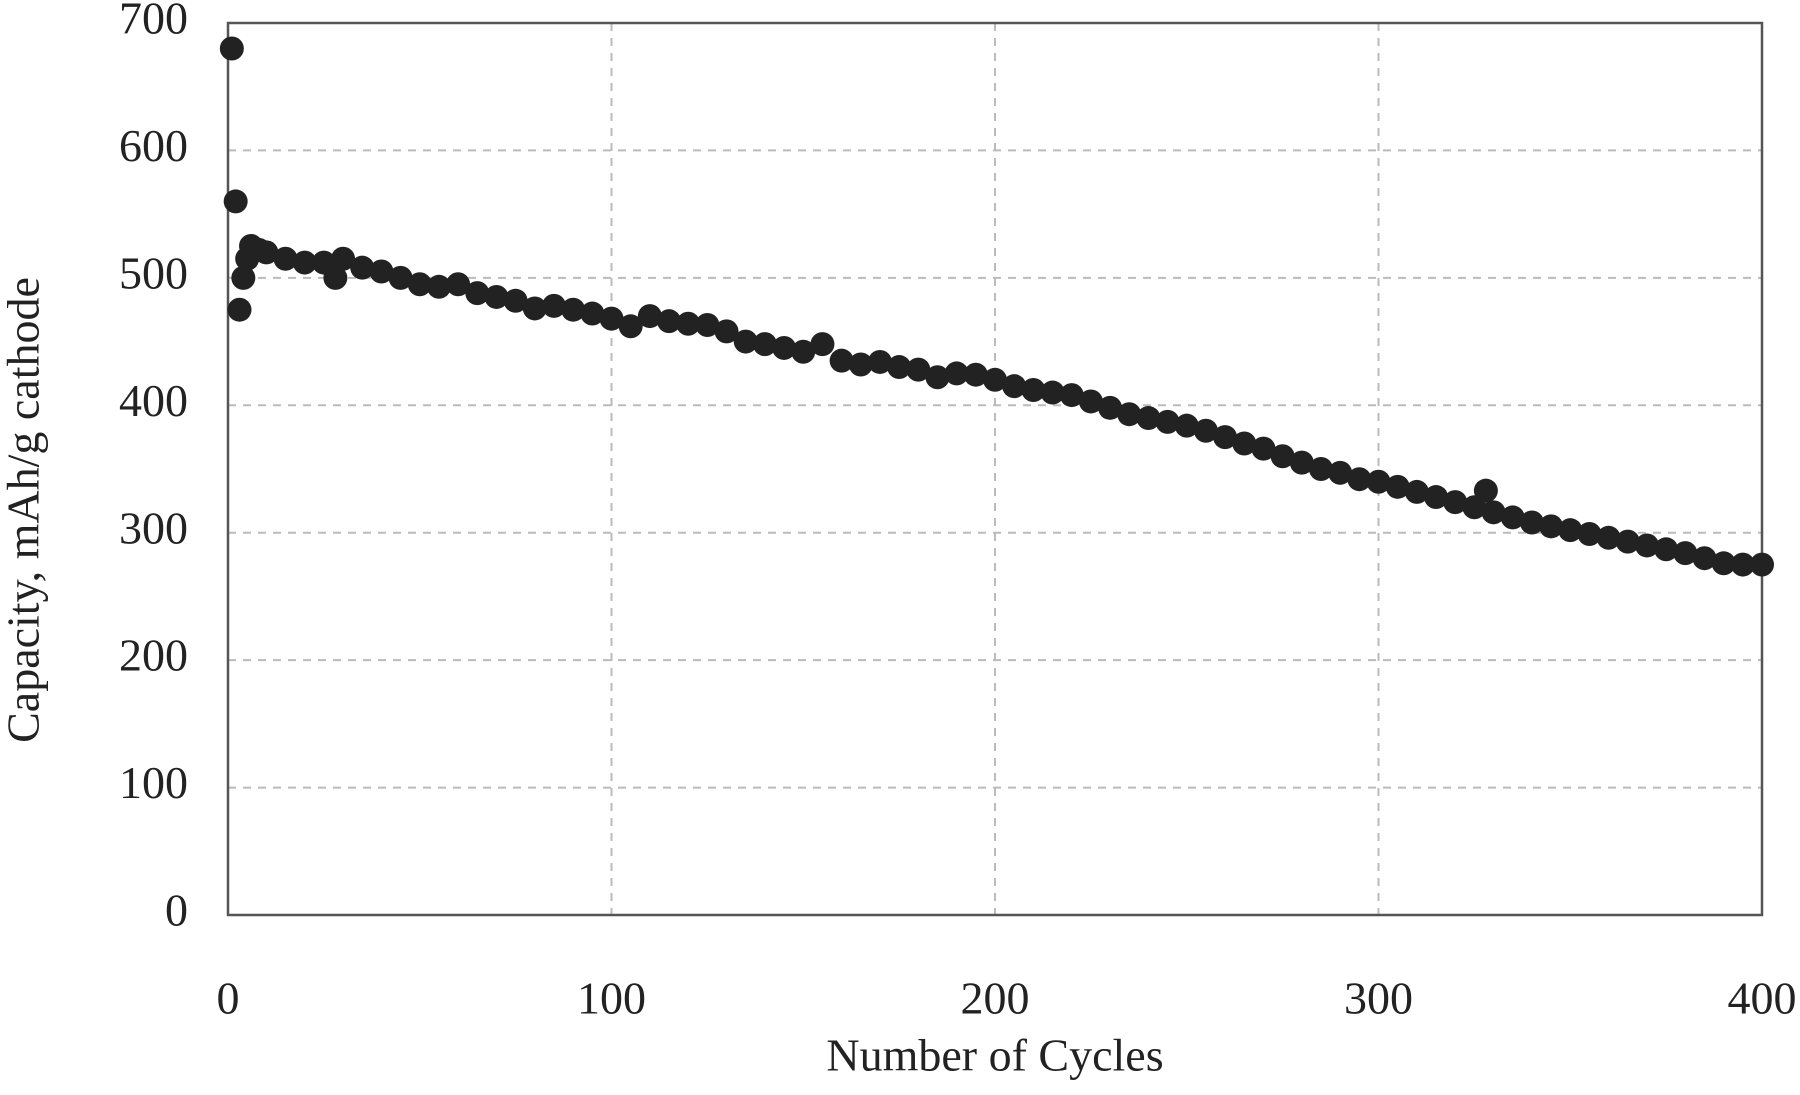 The width and height of the screenshot is (1800, 1095). What do you see at coordinates (1762, 998) in the screenshot?
I see `x-tick-label: 400` at bounding box center [1762, 998].